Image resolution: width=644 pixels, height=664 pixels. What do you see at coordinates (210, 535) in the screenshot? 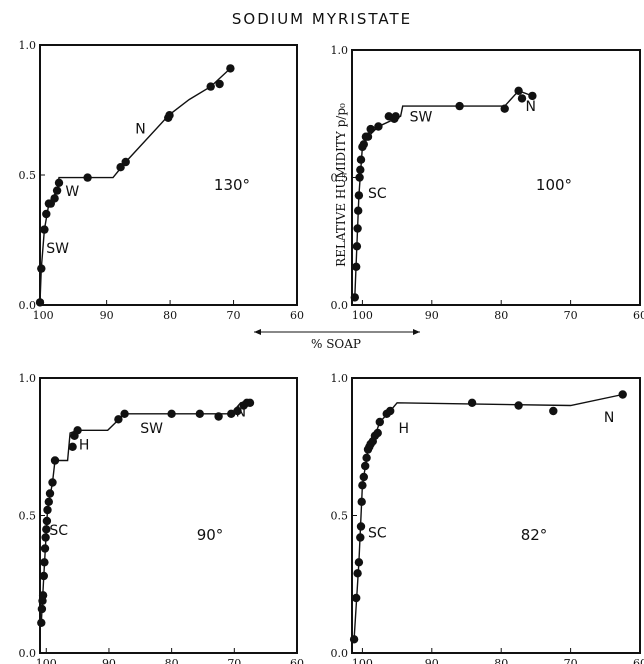
I see `temperature-label: 90°` at bounding box center [210, 535].